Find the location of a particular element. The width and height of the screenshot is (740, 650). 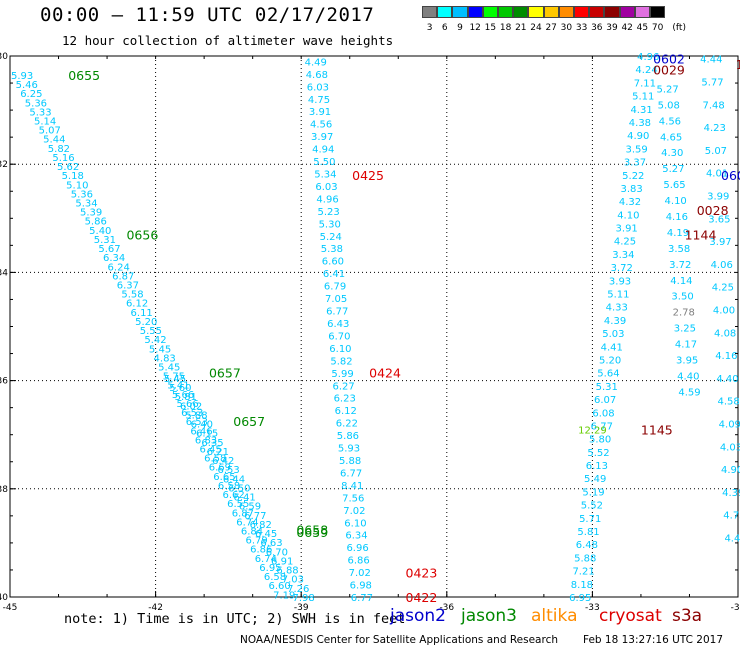

swh-value: 3.99 is located at coordinates (718, 197).